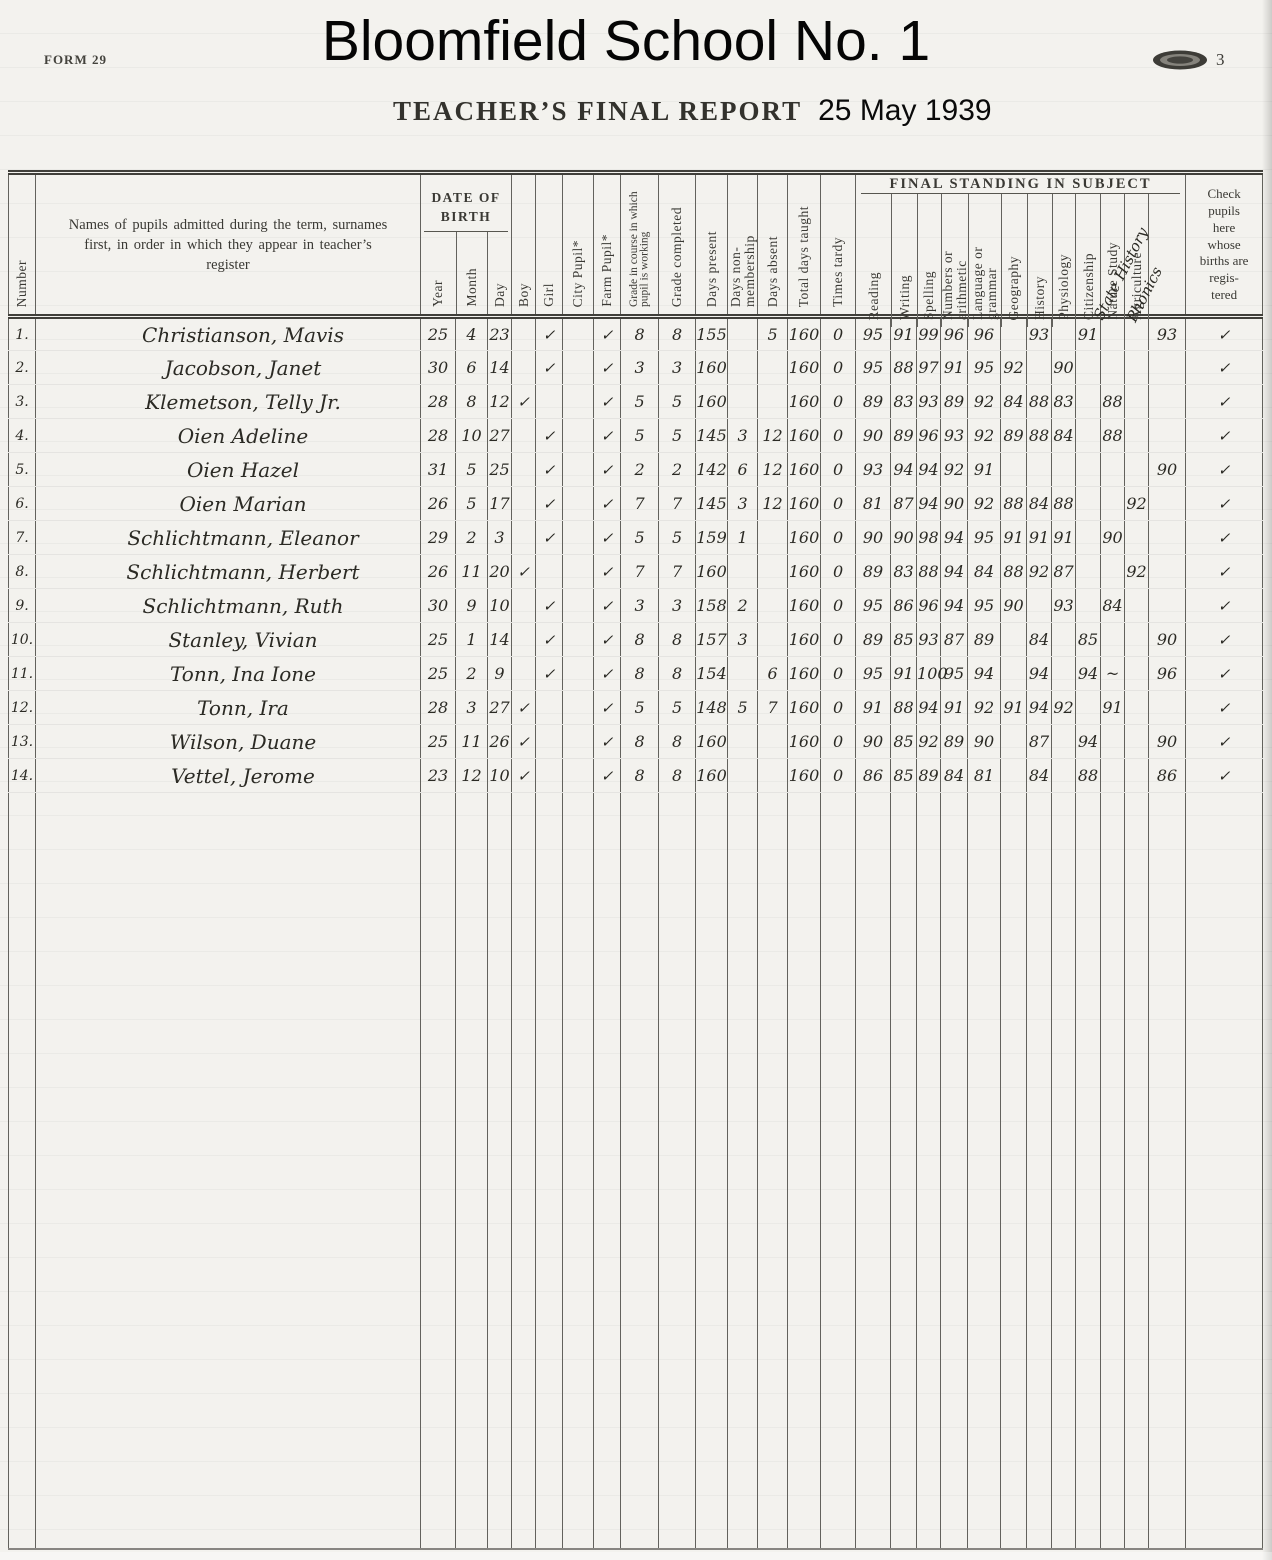 The width and height of the screenshot is (1272, 1560). I want to click on cell-writing: 85, so click(903, 639).